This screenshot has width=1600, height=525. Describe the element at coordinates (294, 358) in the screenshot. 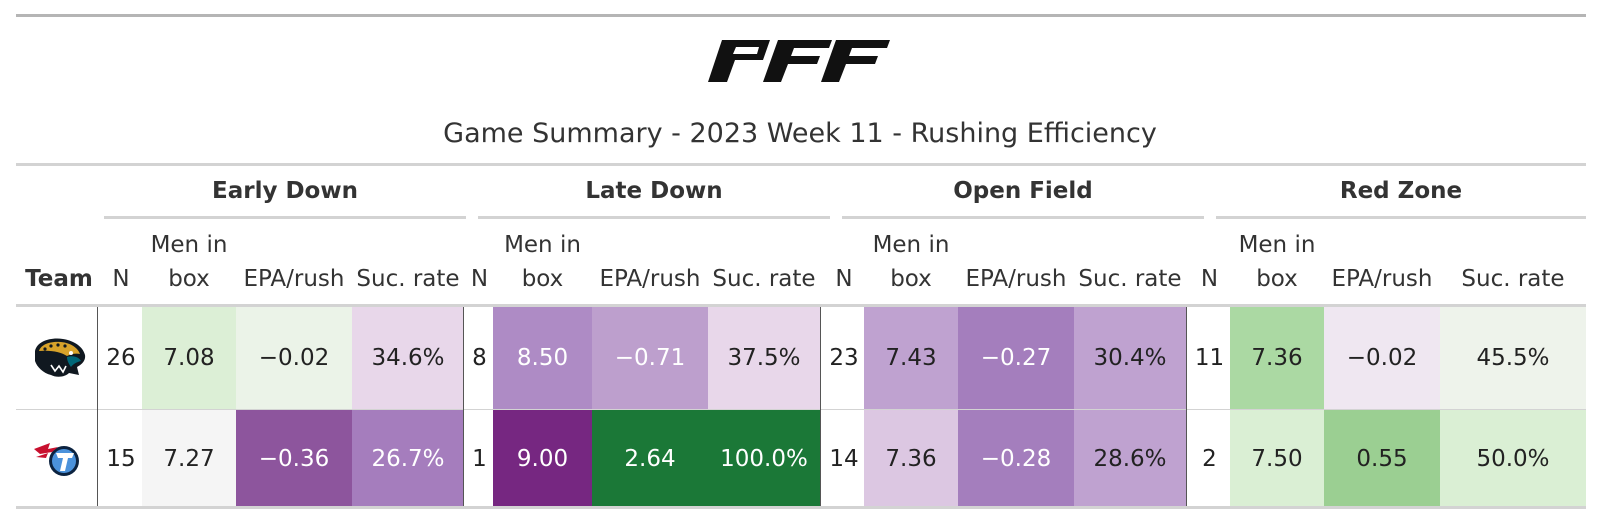

I see `cell-jaguars-early-down-epa-per-rush: −0.02` at that location.